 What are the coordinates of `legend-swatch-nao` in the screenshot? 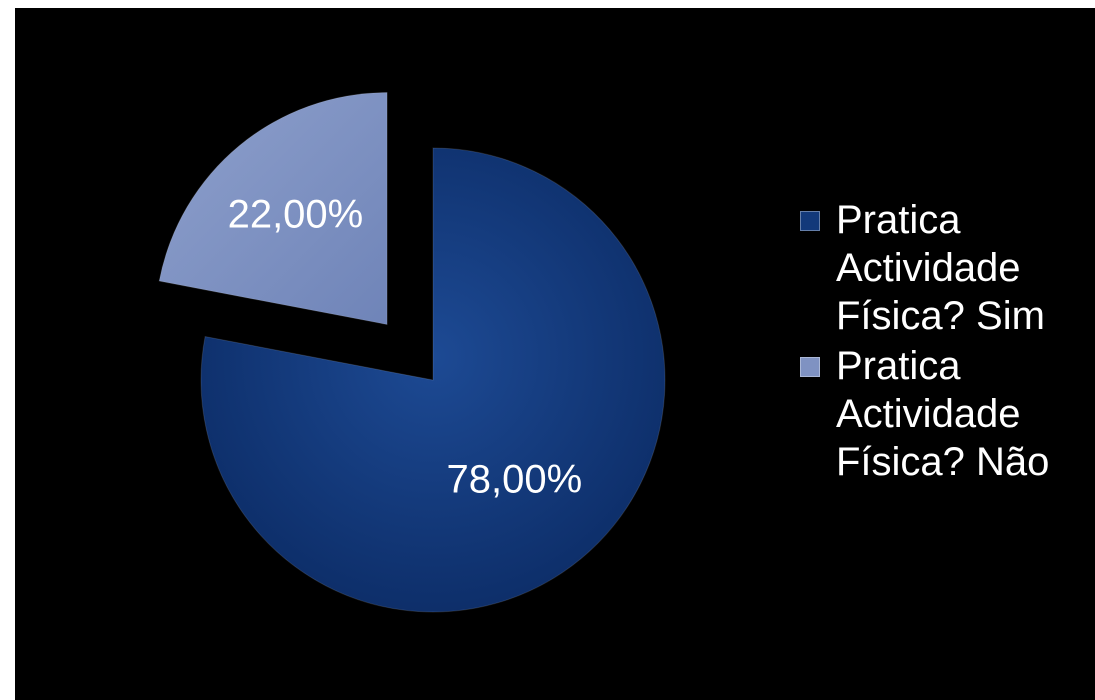 It's located at (810, 367).